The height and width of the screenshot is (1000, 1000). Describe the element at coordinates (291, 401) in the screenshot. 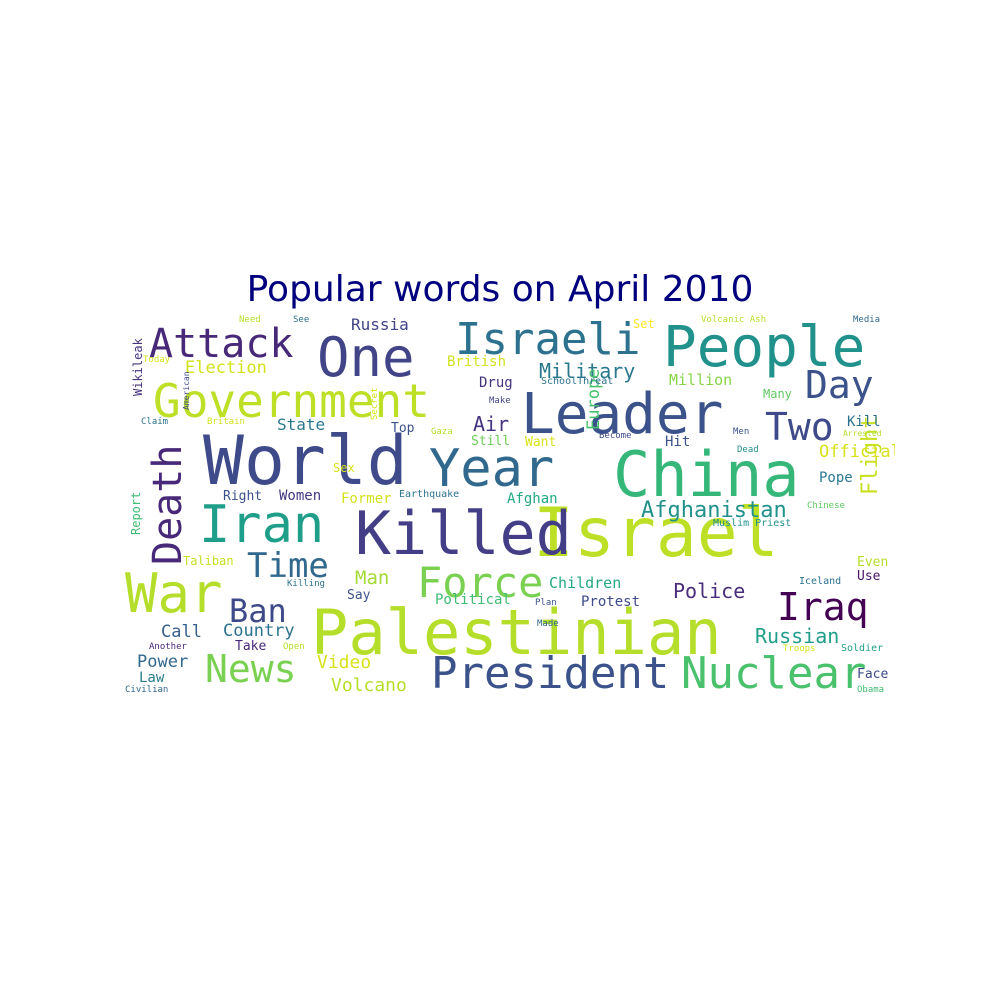

I see `word-government: Government` at that location.